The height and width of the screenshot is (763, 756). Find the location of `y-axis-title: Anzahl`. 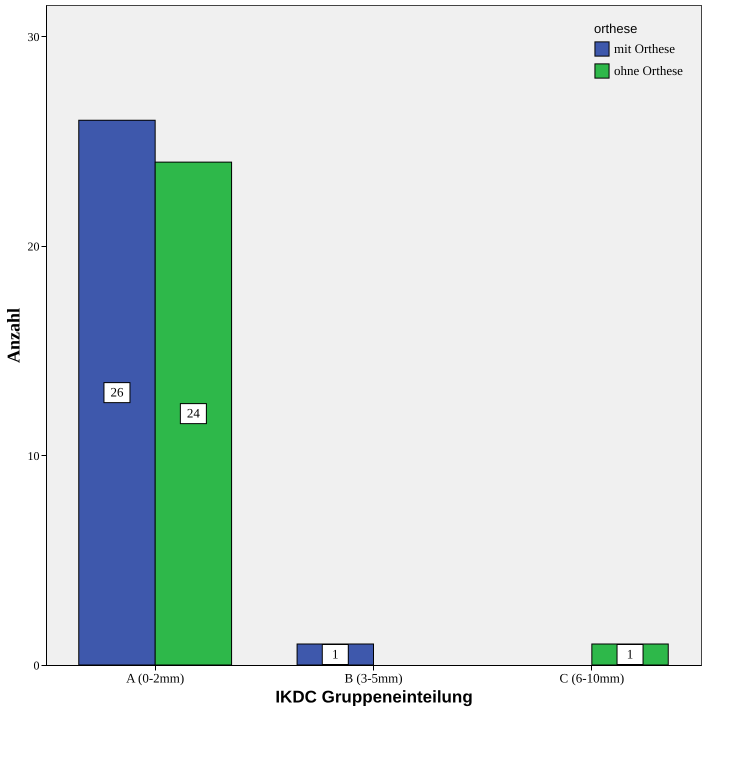

y-axis-title: Anzahl is located at coordinates (14, 336).